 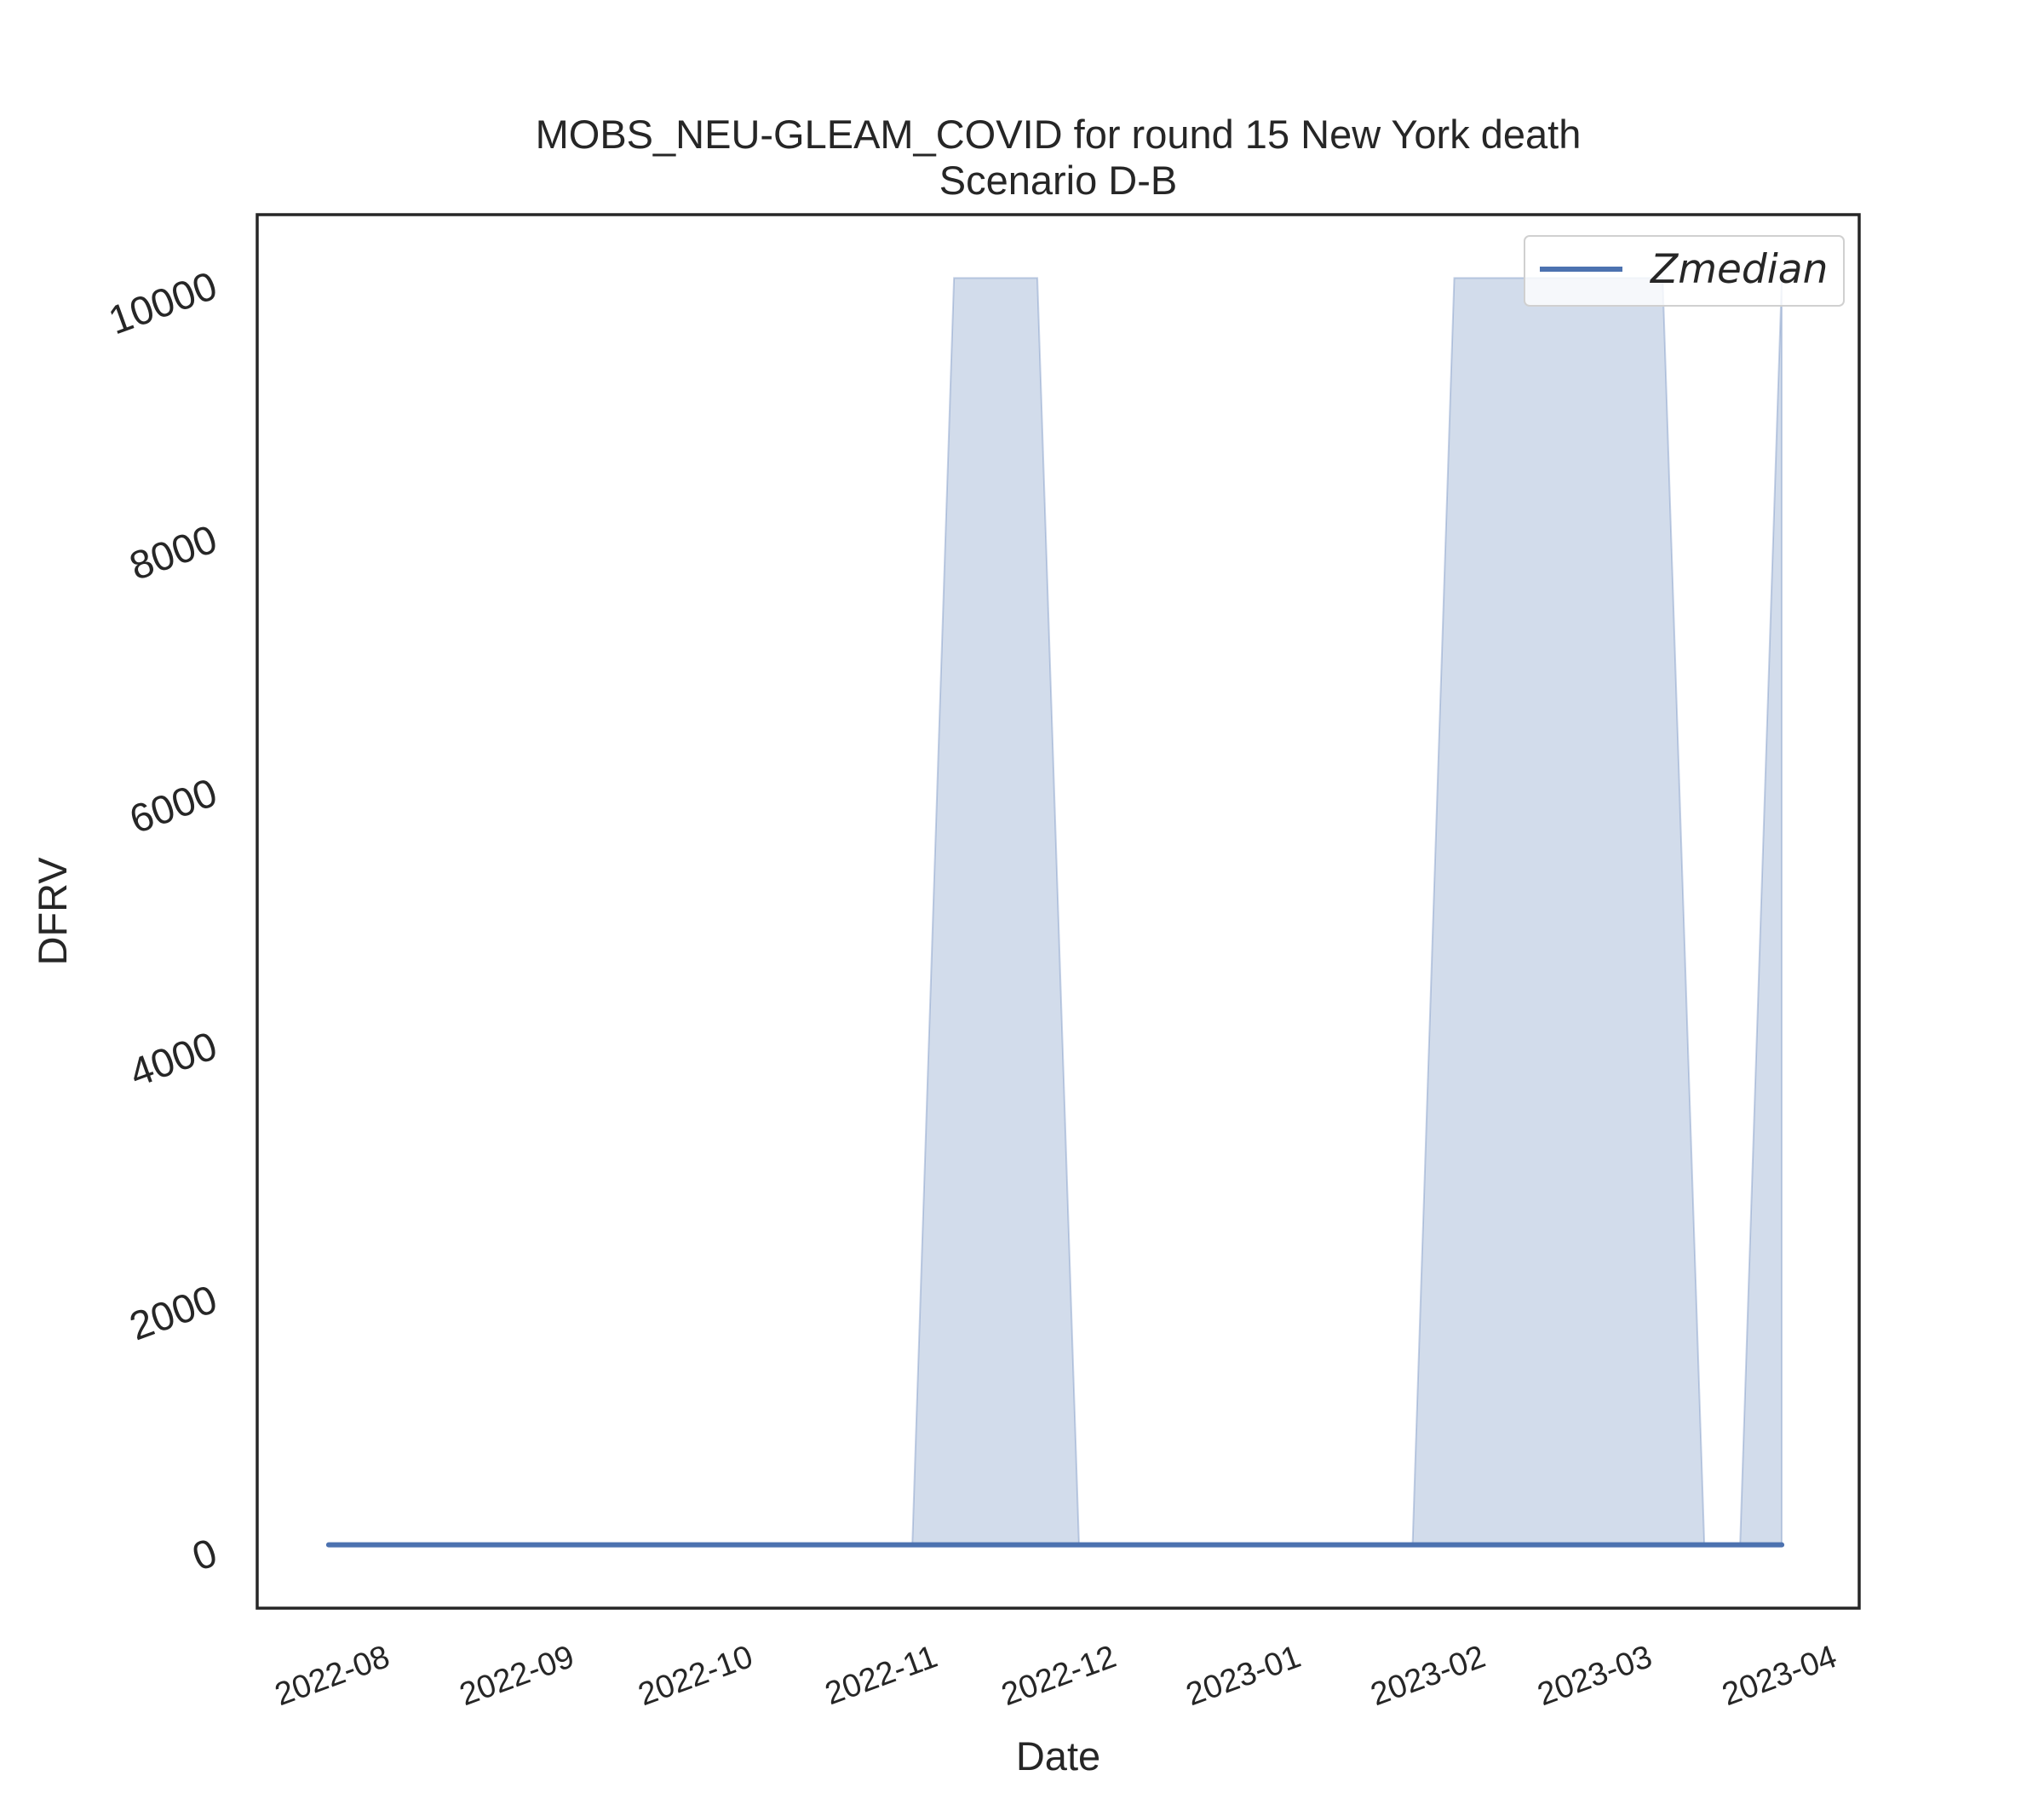 I want to click on x-tick-label: 2023-04, so click(x=1779, y=1676).